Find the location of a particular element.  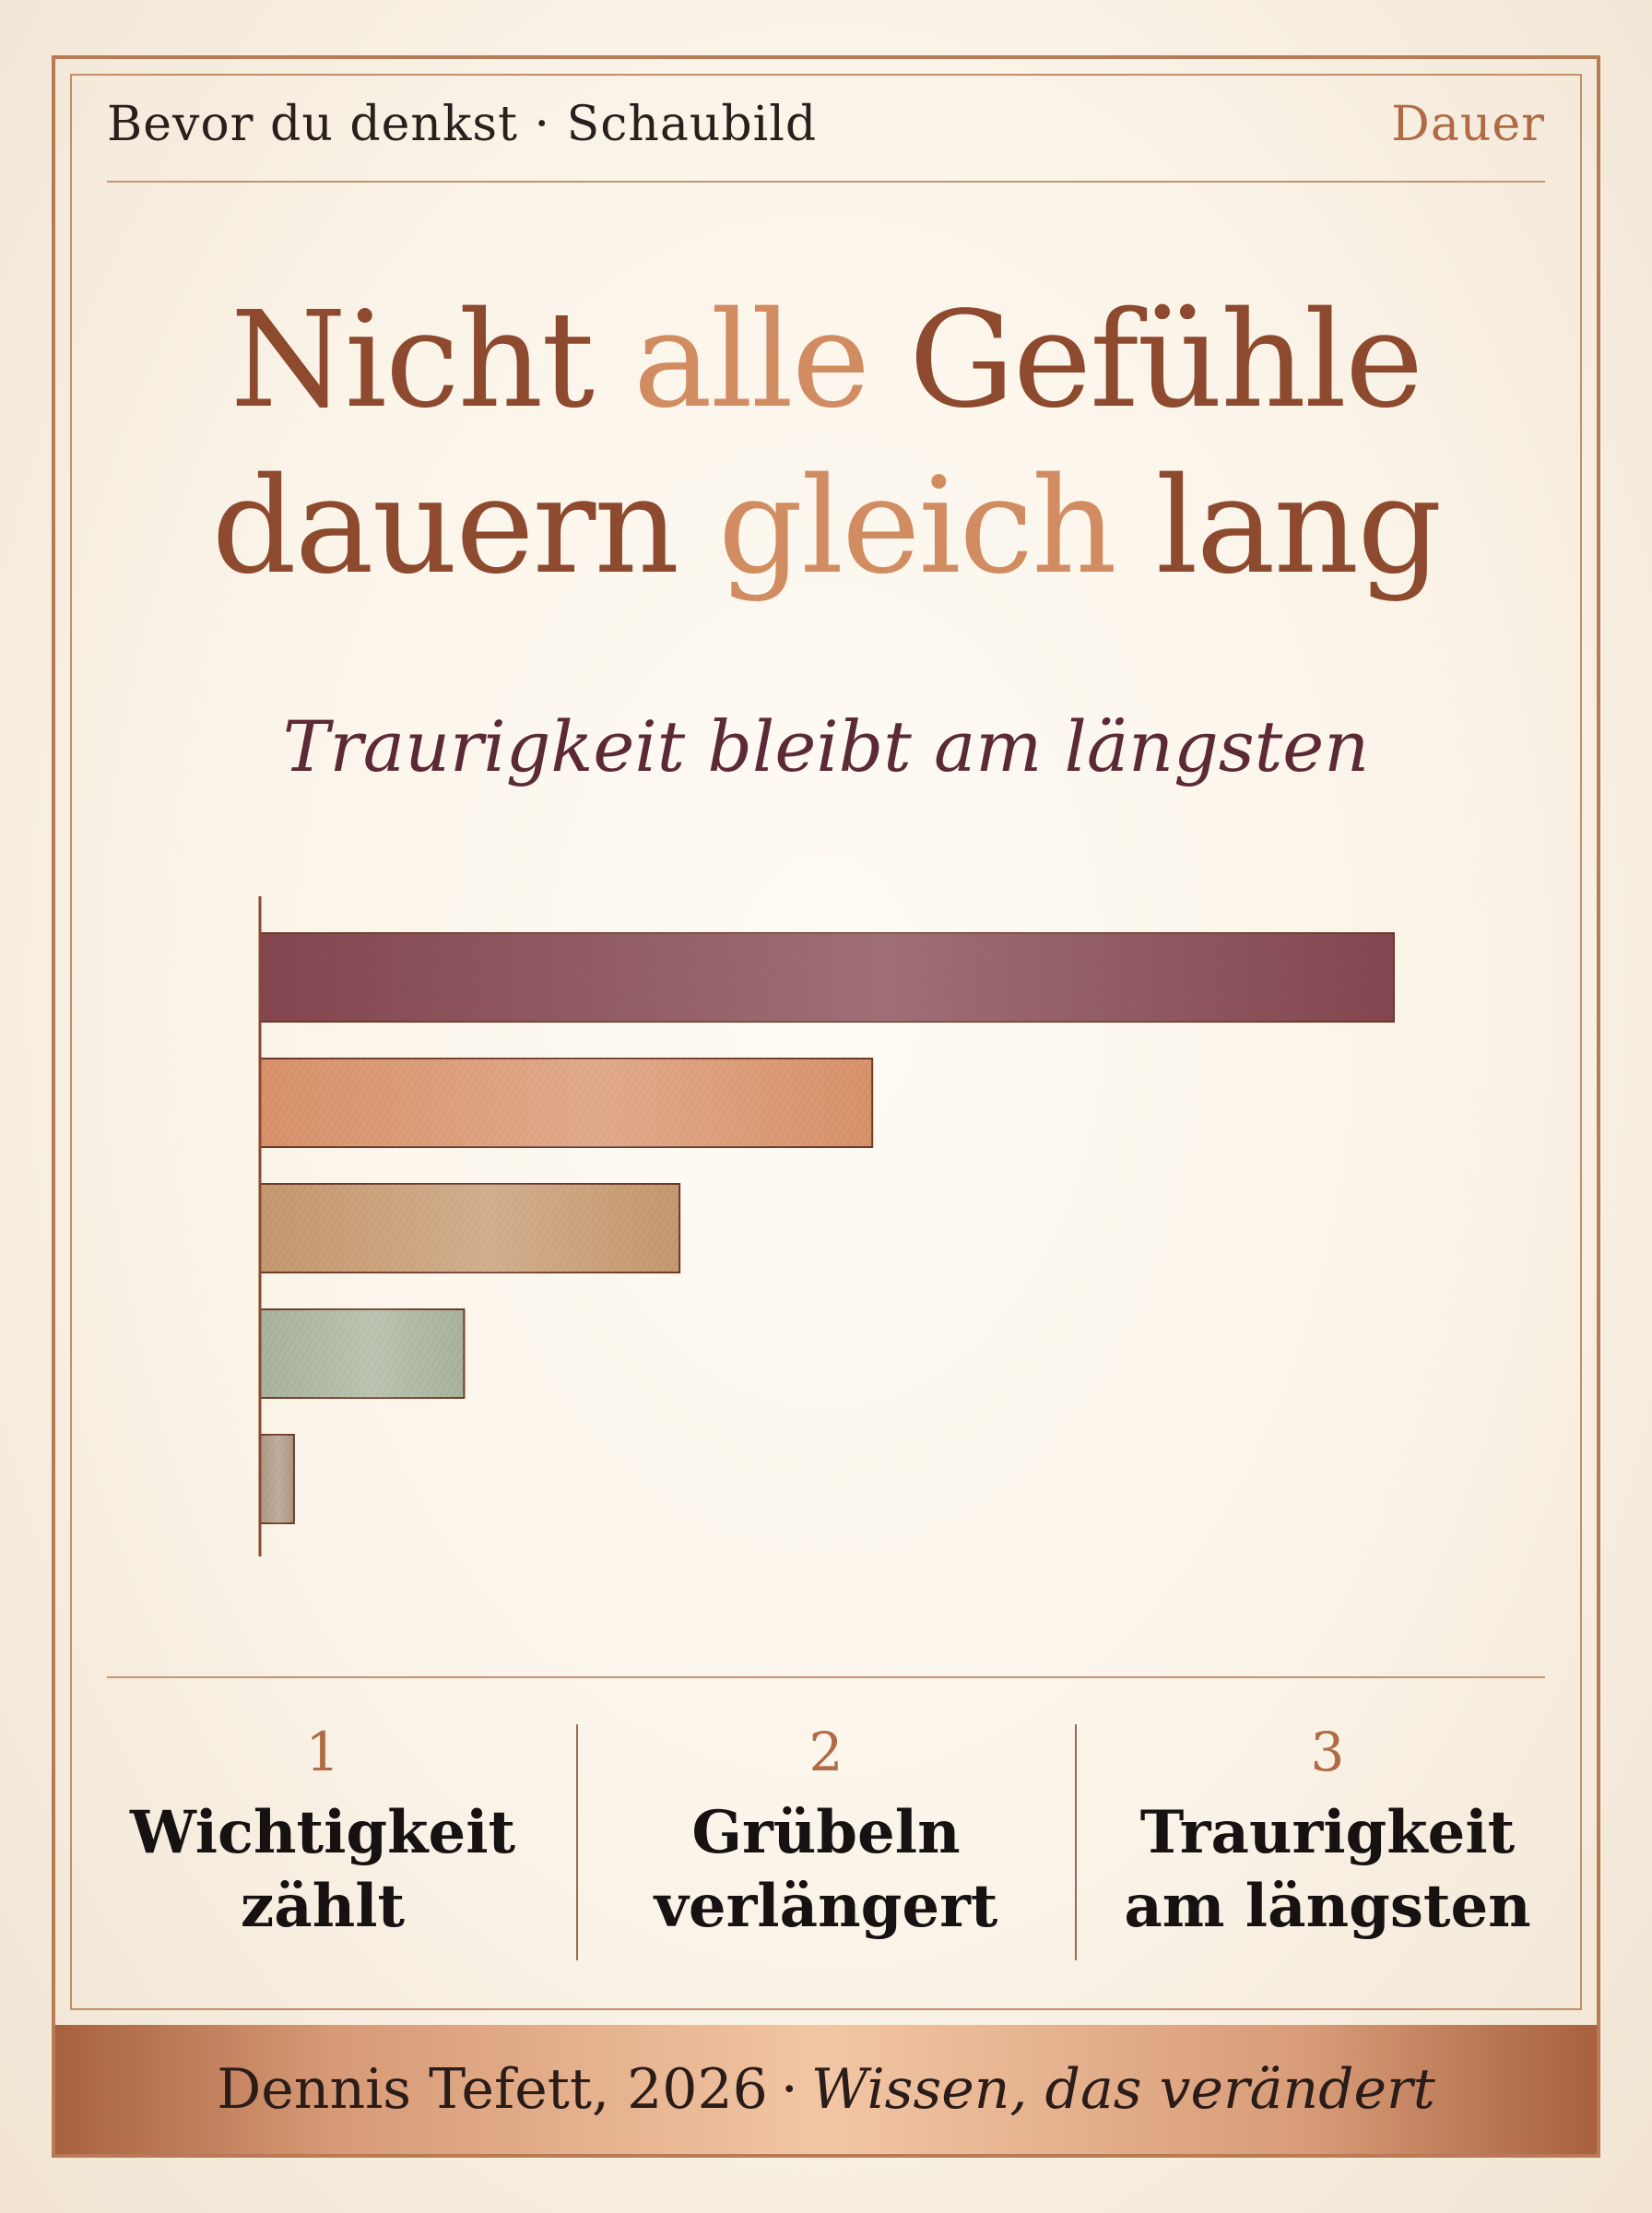

key-point-text: Grübeln verlängert is located at coordinates (826, 1870).